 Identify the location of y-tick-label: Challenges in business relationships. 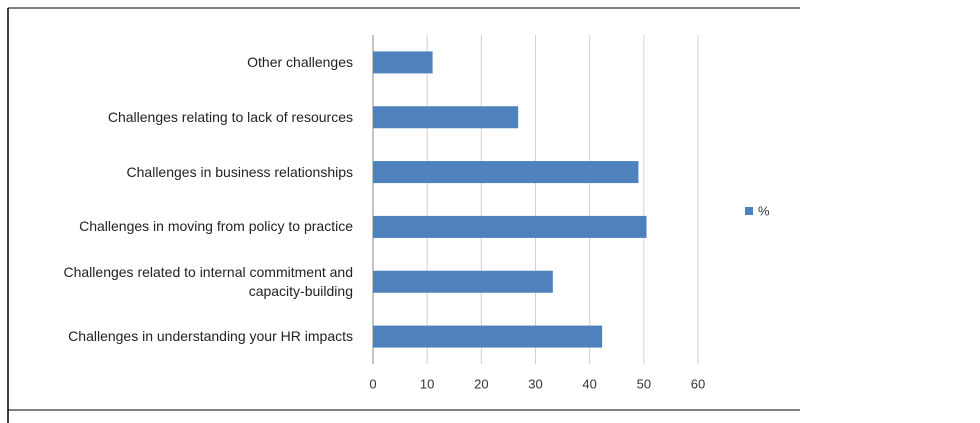
(239, 171).